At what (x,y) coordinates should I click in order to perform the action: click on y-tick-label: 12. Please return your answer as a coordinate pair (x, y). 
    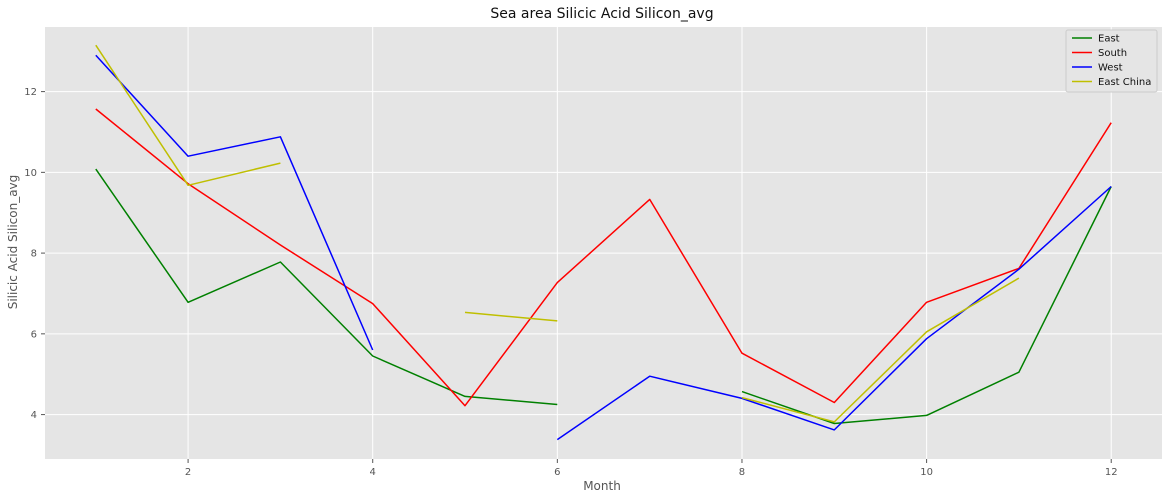
    Looking at the image, I should click on (30, 92).